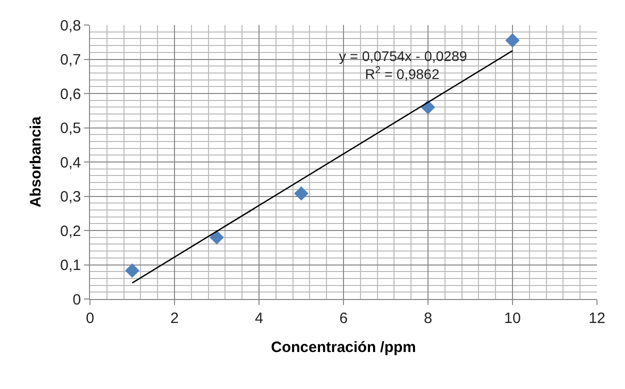 Image resolution: width=625 pixels, height=389 pixels. I want to click on x-tick-label: 6, so click(343, 318).